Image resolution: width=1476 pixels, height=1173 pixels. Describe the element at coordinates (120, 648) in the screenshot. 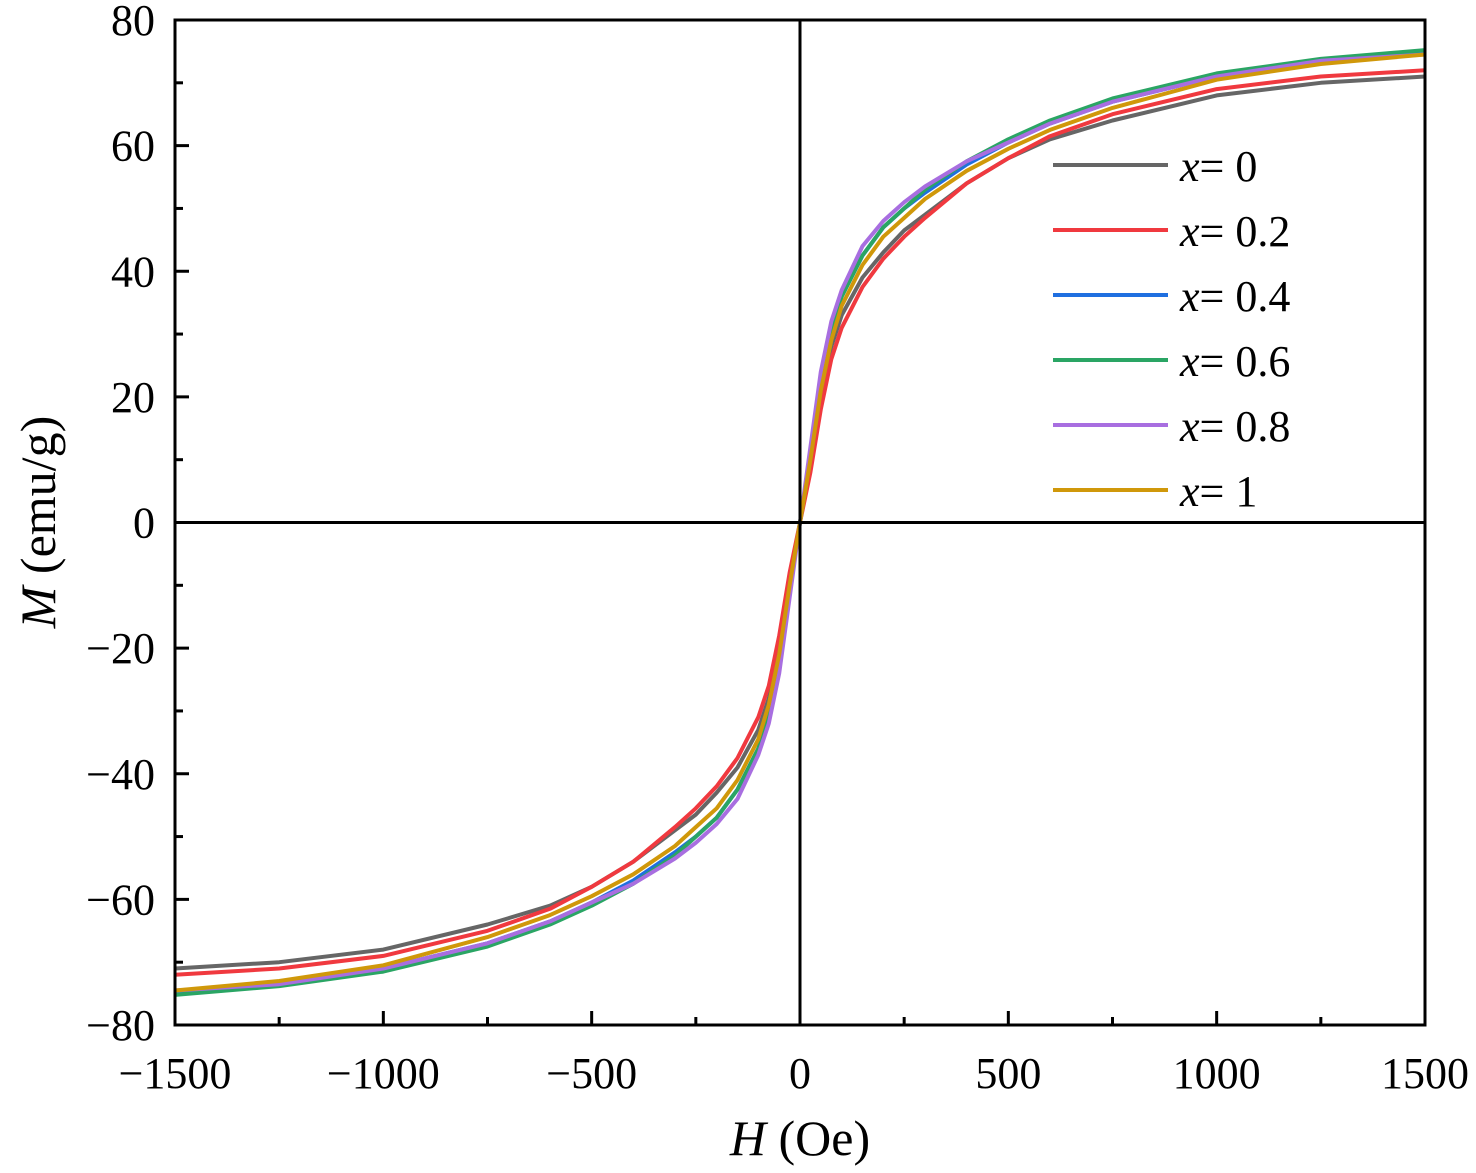

I see `y-tick-label: −20` at that location.